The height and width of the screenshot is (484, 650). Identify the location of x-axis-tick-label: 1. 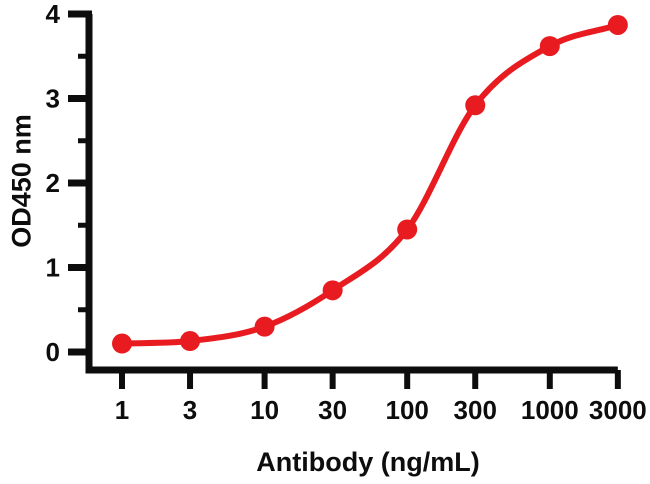
(122, 410).